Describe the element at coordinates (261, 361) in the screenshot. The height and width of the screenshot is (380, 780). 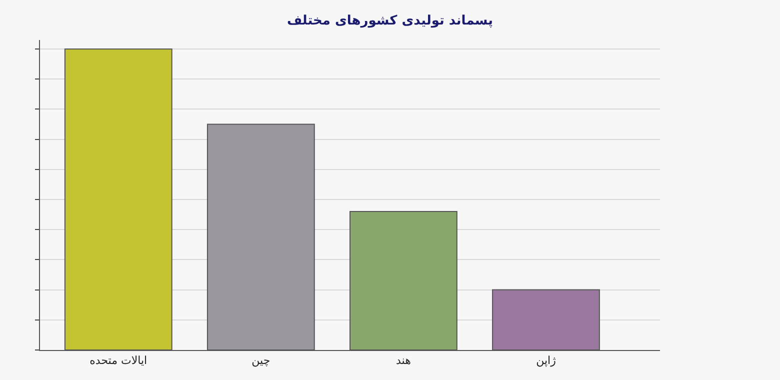
I see `x-tick-label: چین` at that location.